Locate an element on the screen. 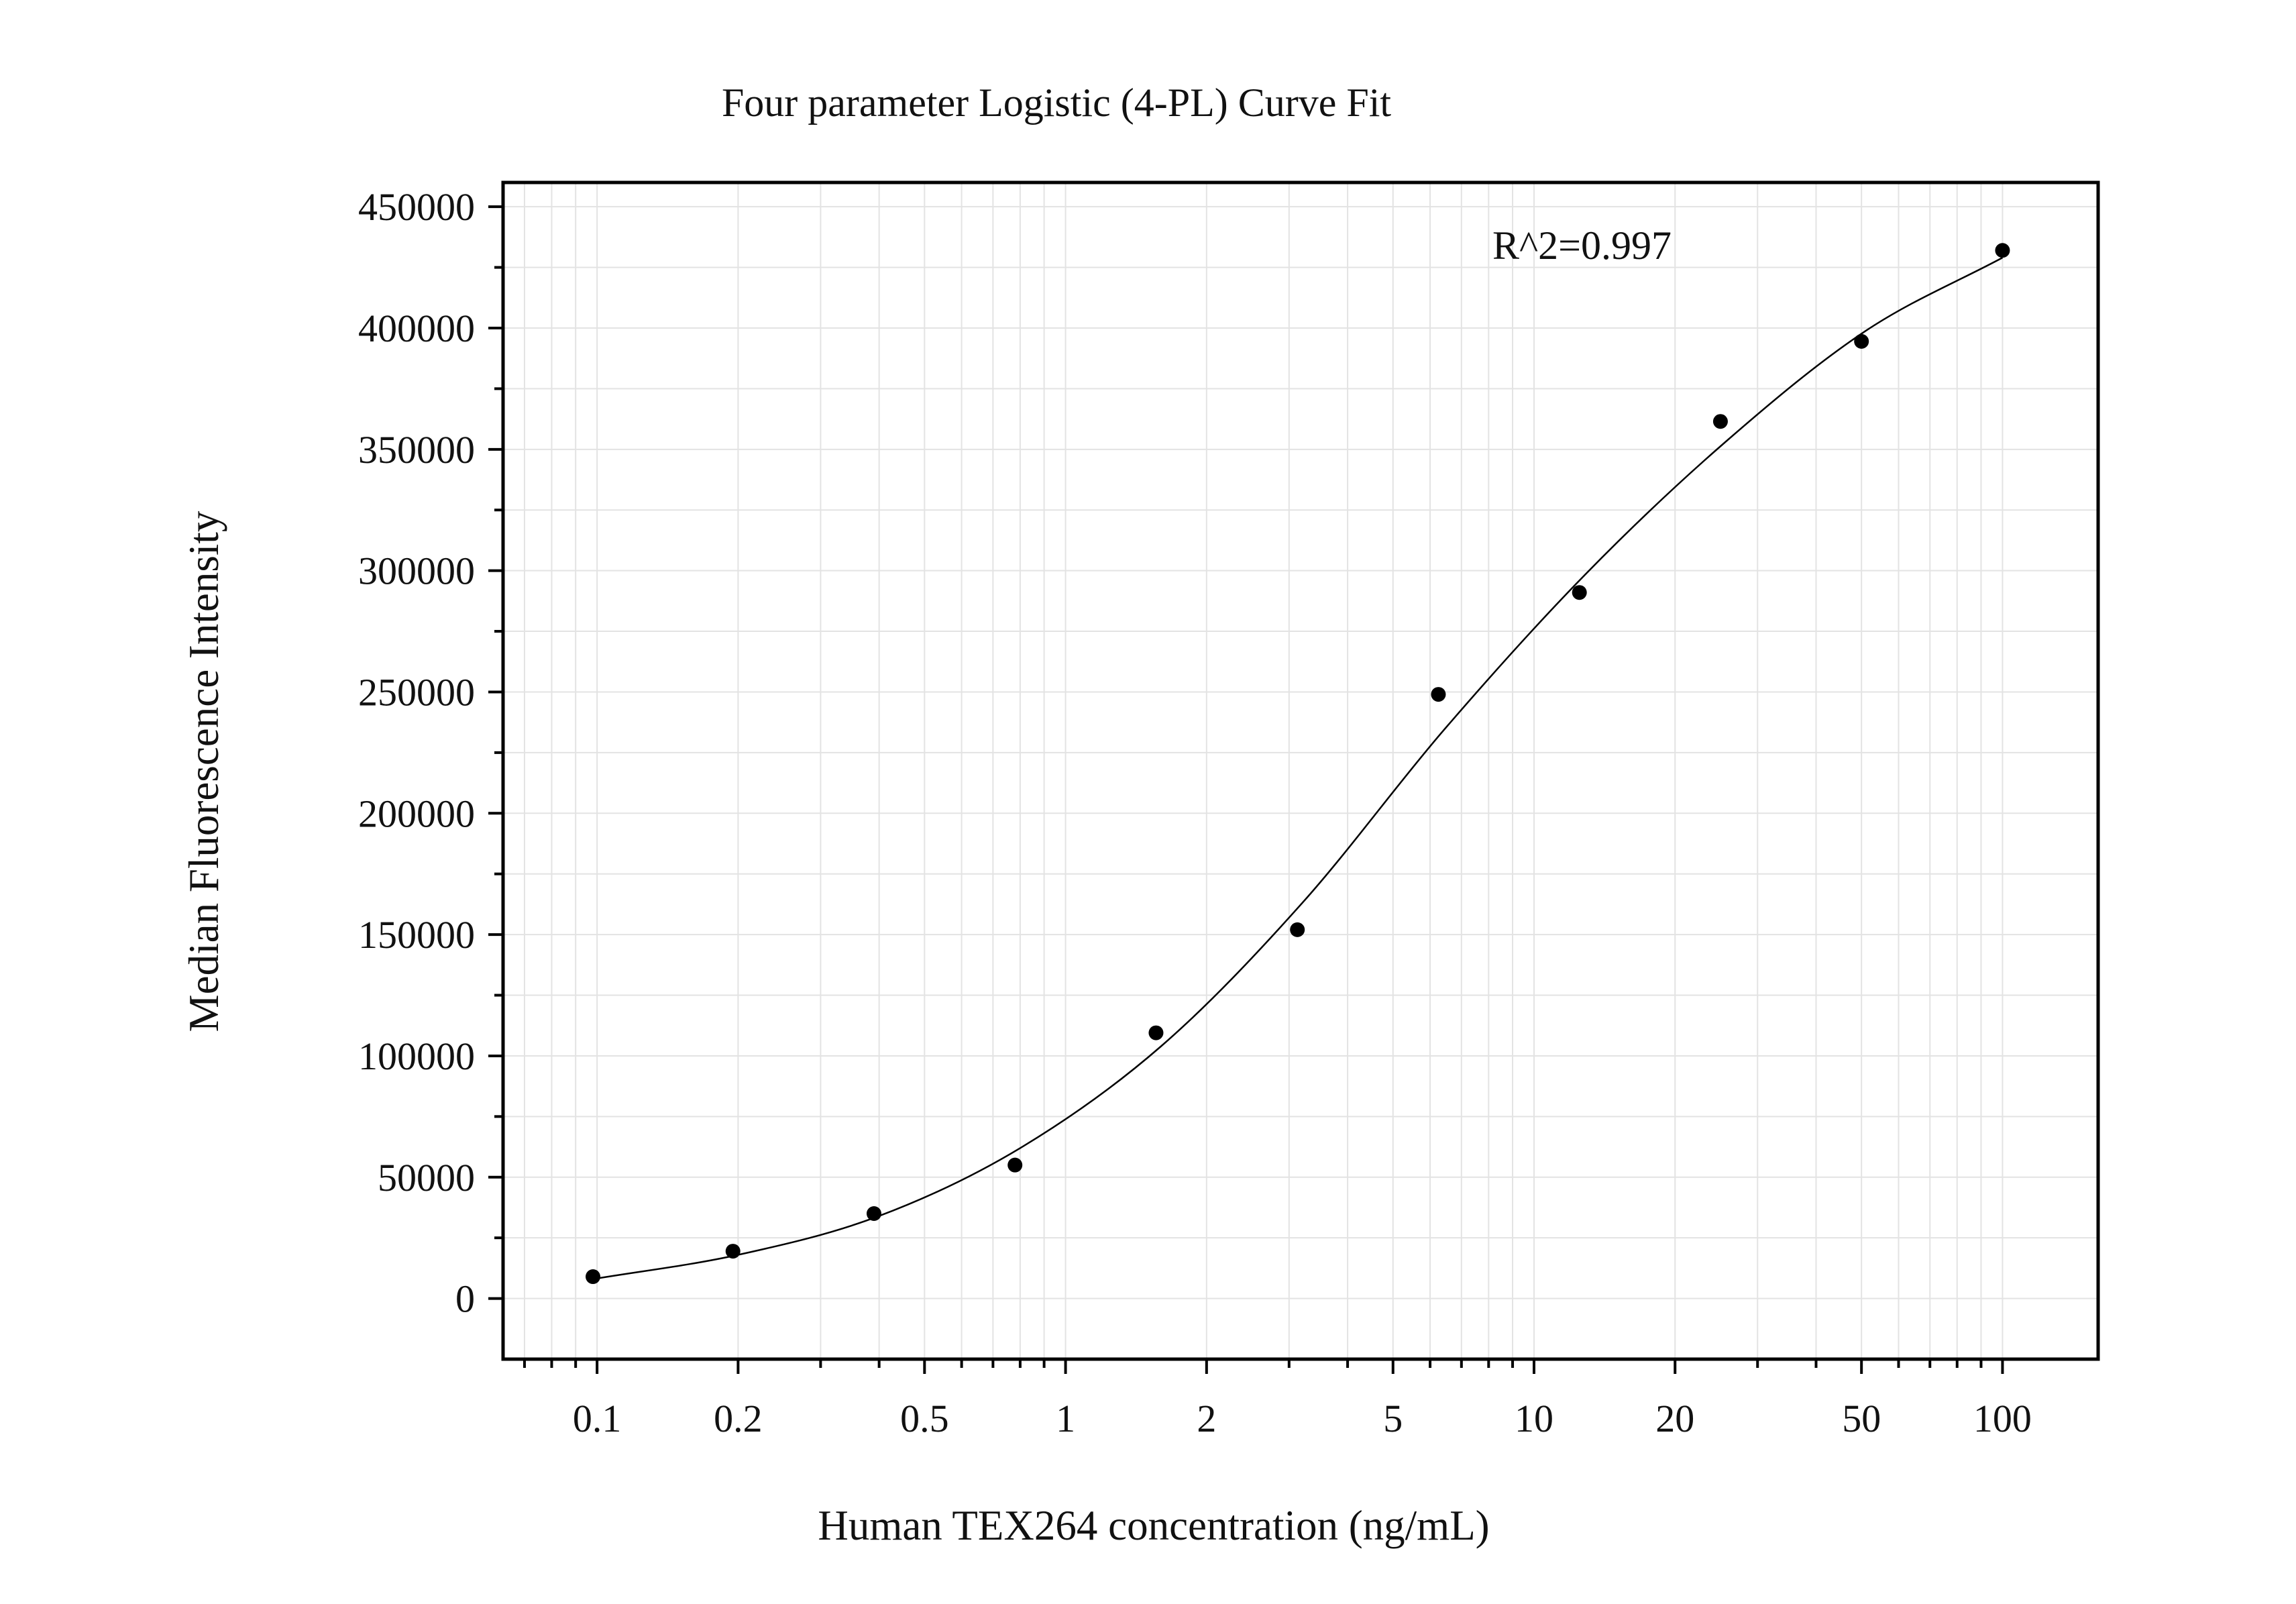  y-tick-label: 300000 is located at coordinates (416, 571).